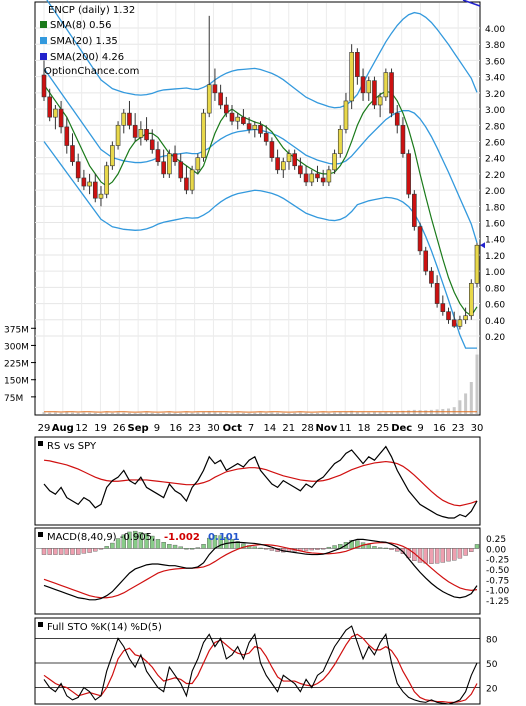  What do you see at coordinates (495, 192) in the screenshot?
I see `price-tick-label: 2.00` at bounding box center [495, 192].